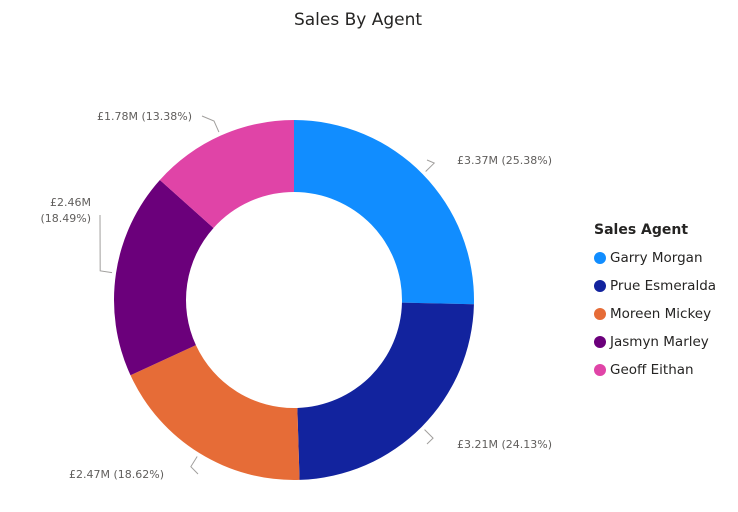 Image resolution: width=738 pixels, height=512 pixels. I want to click on legend-item: Moreen Mickey, so click(655, 314).